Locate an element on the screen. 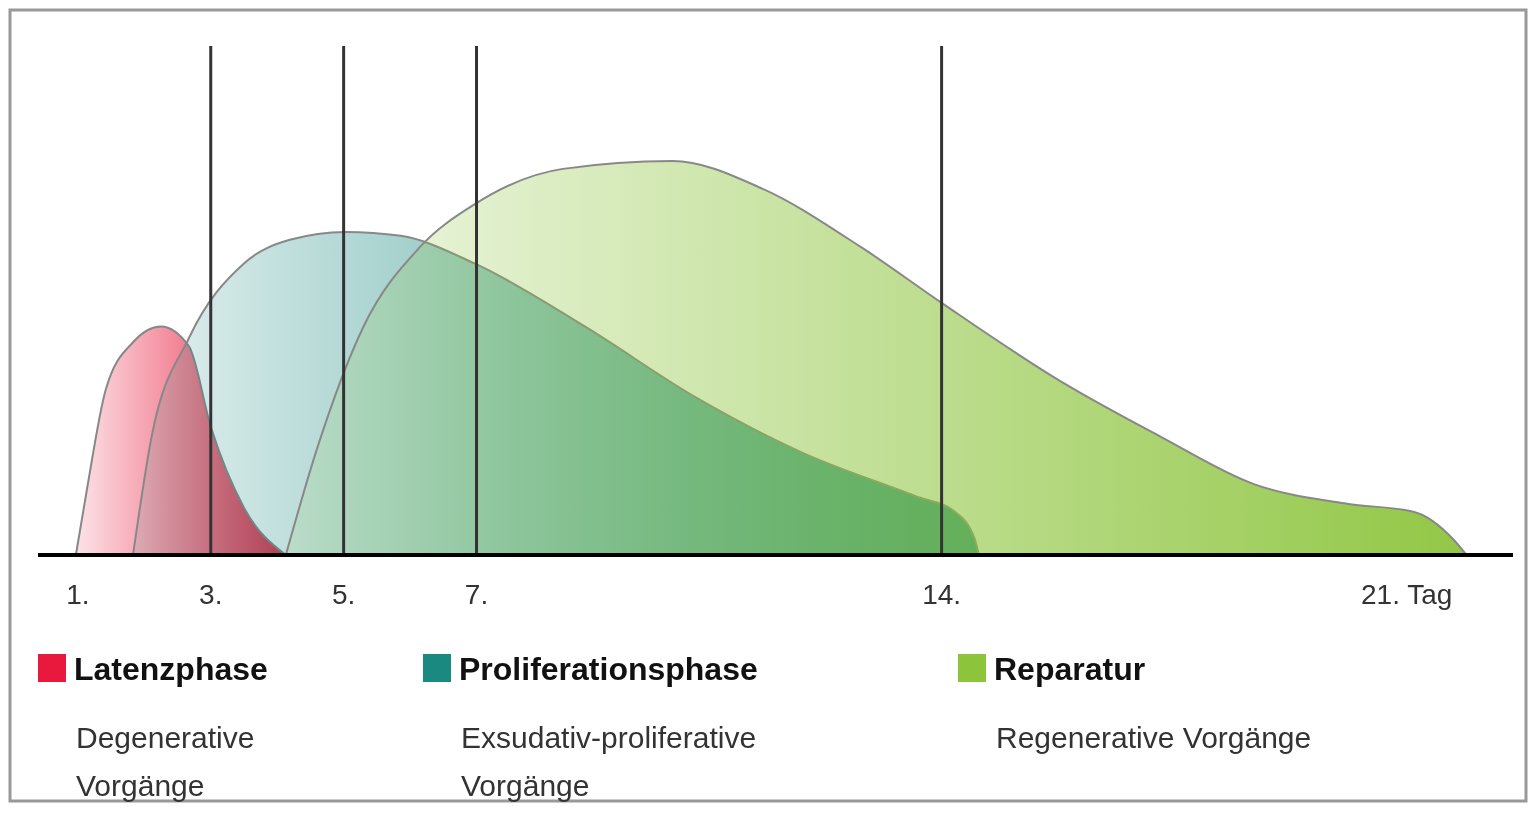 The height and width of the screenshot is (815, 1539). legend-label: Reparatur is located at coordinates (1070, 669).